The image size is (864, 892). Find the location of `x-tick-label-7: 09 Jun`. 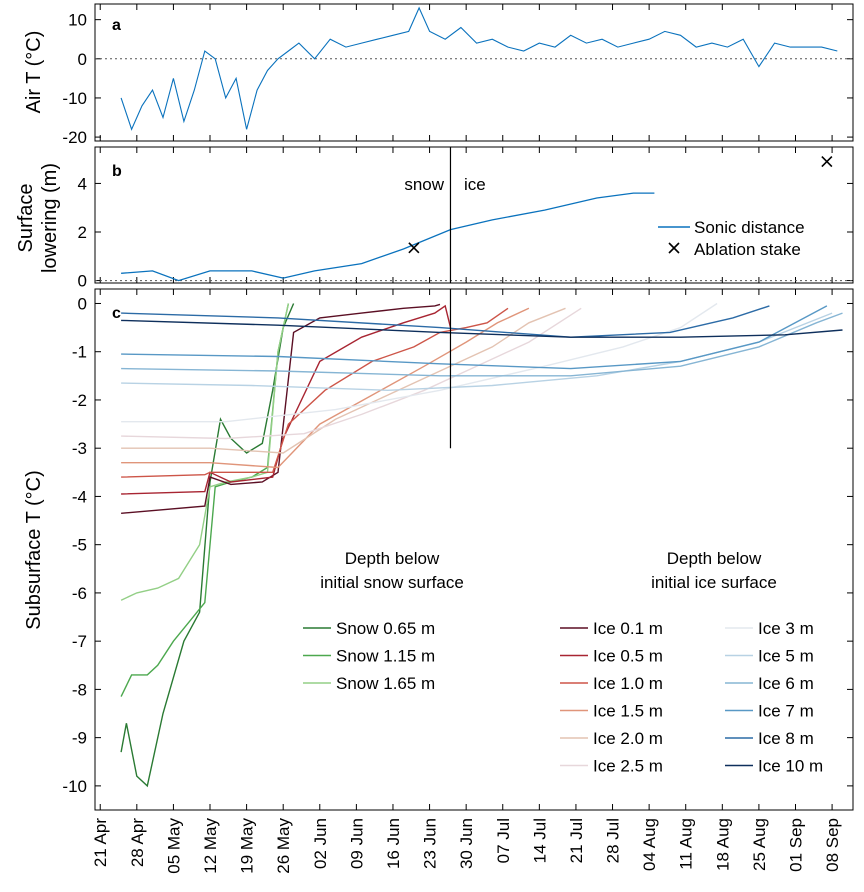

x-tick-label-7: 09 Jun is located at coordinates (356, 843).